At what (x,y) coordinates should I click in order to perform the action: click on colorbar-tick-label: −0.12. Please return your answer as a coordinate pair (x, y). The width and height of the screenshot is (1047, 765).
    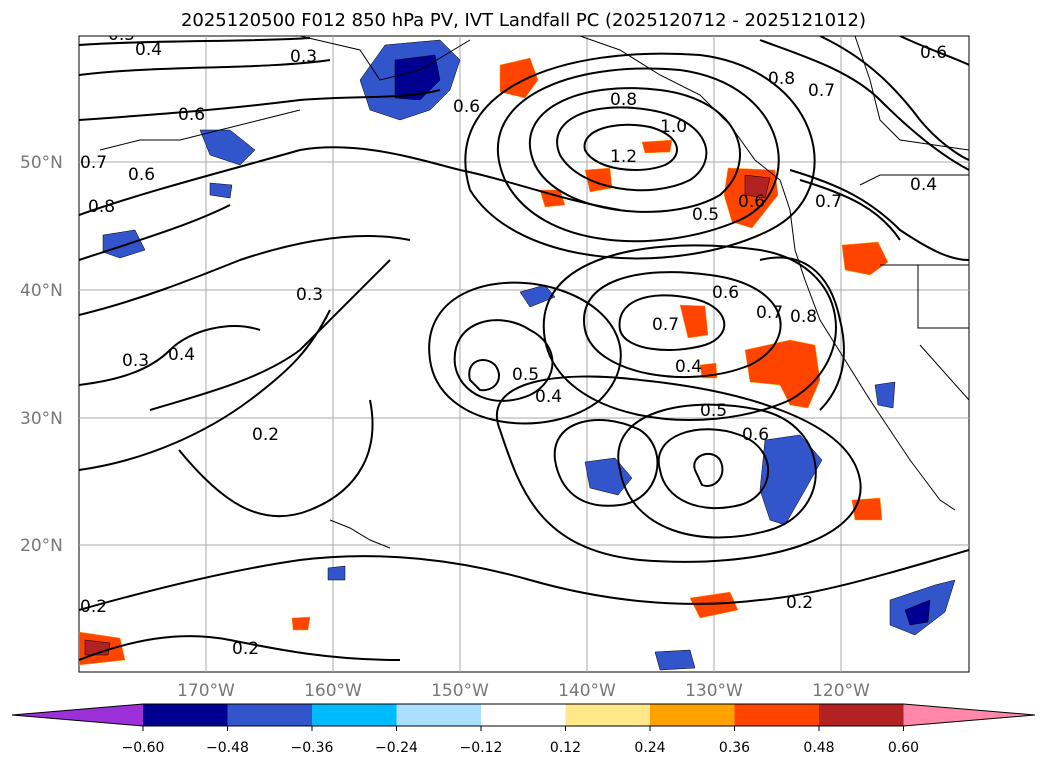
    Looking at the image, I should click on (481, 748).